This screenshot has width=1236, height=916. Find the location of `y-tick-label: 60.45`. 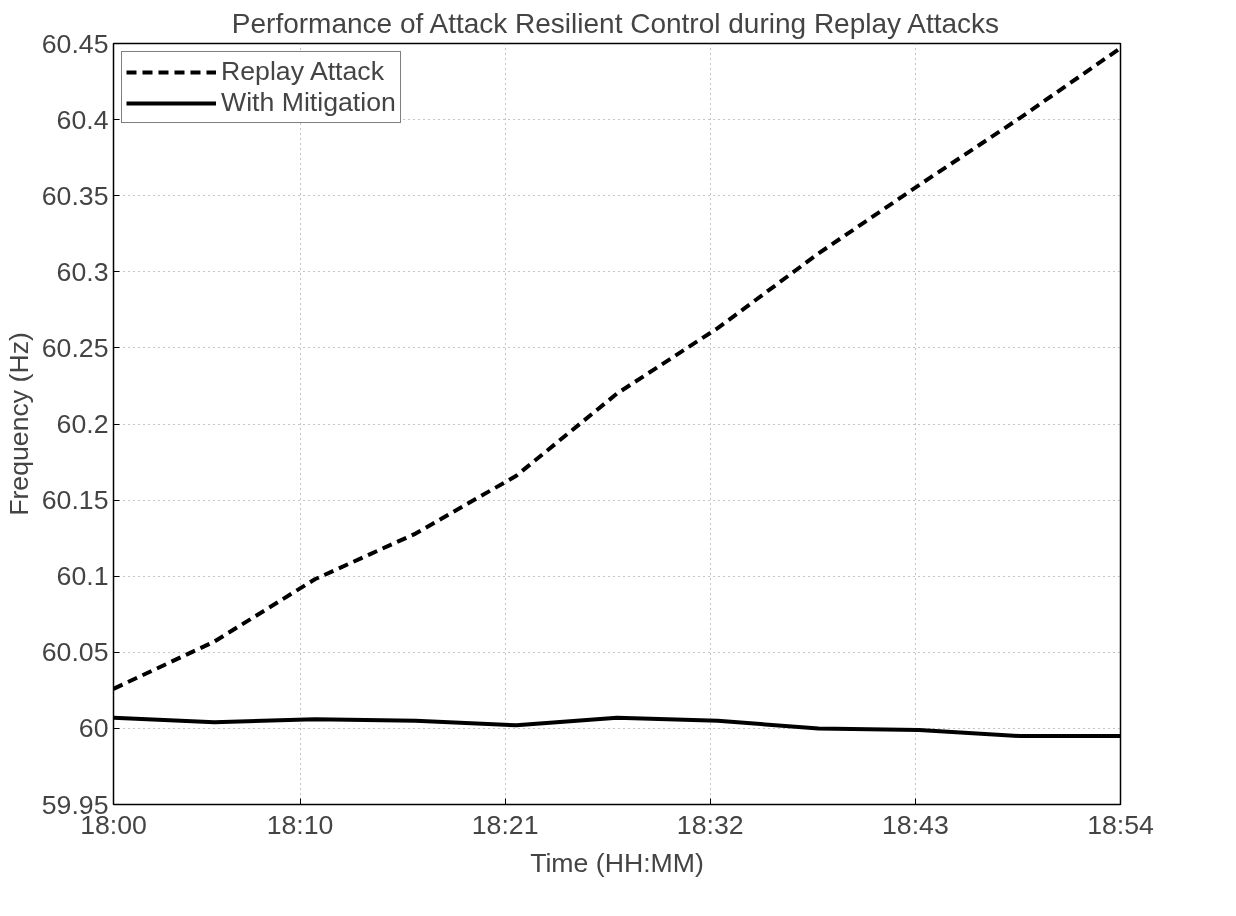

y-tick-label: 60.45 is located at coordinates (75, 43).